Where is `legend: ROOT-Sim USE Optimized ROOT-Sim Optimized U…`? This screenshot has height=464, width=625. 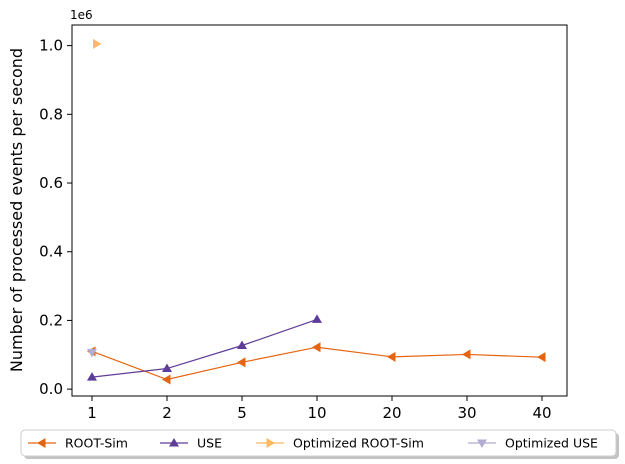
legend: ROOT-Sim USE Optimized ROOT-Sim Optimized U… is located at coordinates (319, 444).